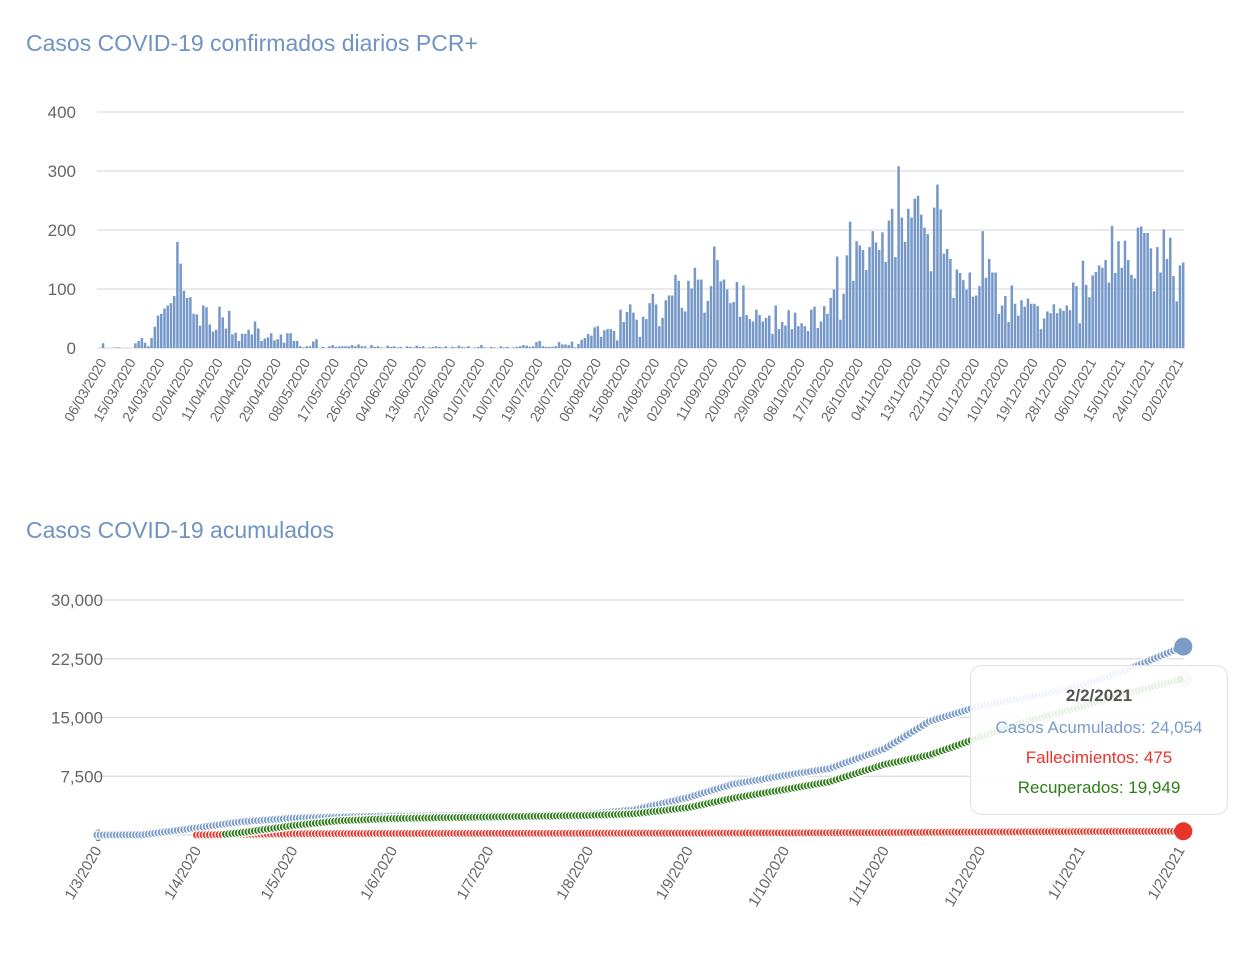 Image resolution: width=1248 pixels, height=974 pixels. What do you see at coordinates (675, 873) in the screenshot?
I see `x-tick-label: 1/9/2020` at bounding box center [675, 873].